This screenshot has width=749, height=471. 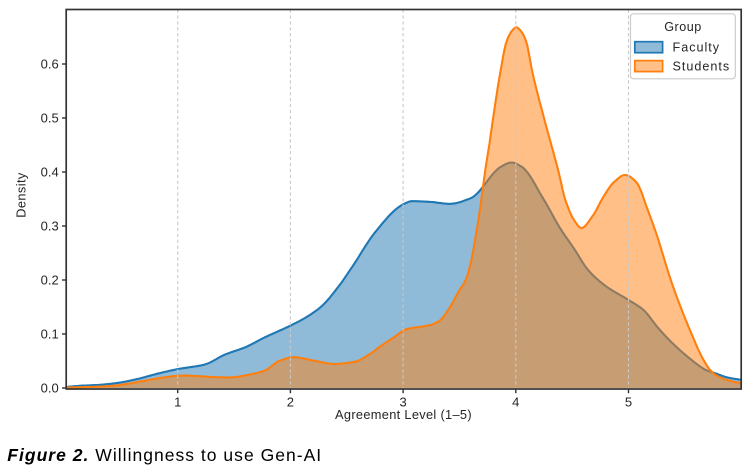 I want to click on svg-text: 0.5, so click(x=50, y=118).